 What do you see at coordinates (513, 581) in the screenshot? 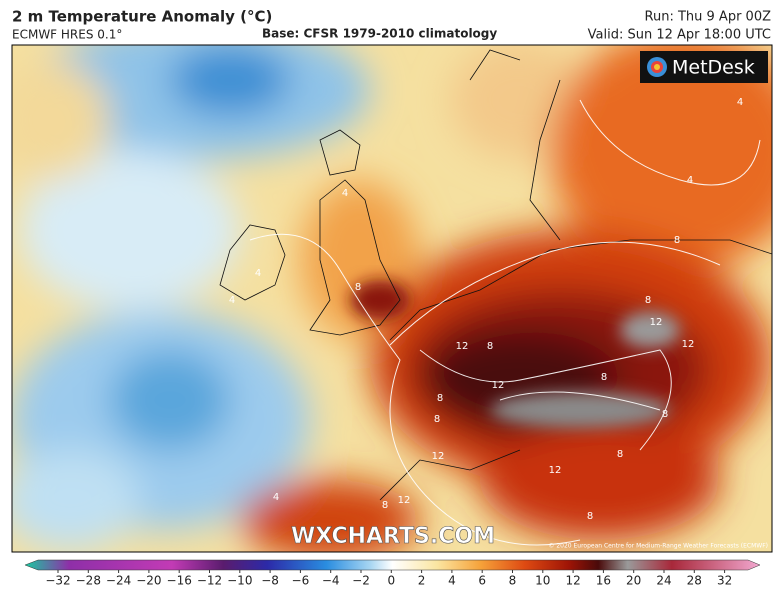
I see `colorbar-label: 8` at bounding box center [513, 581].